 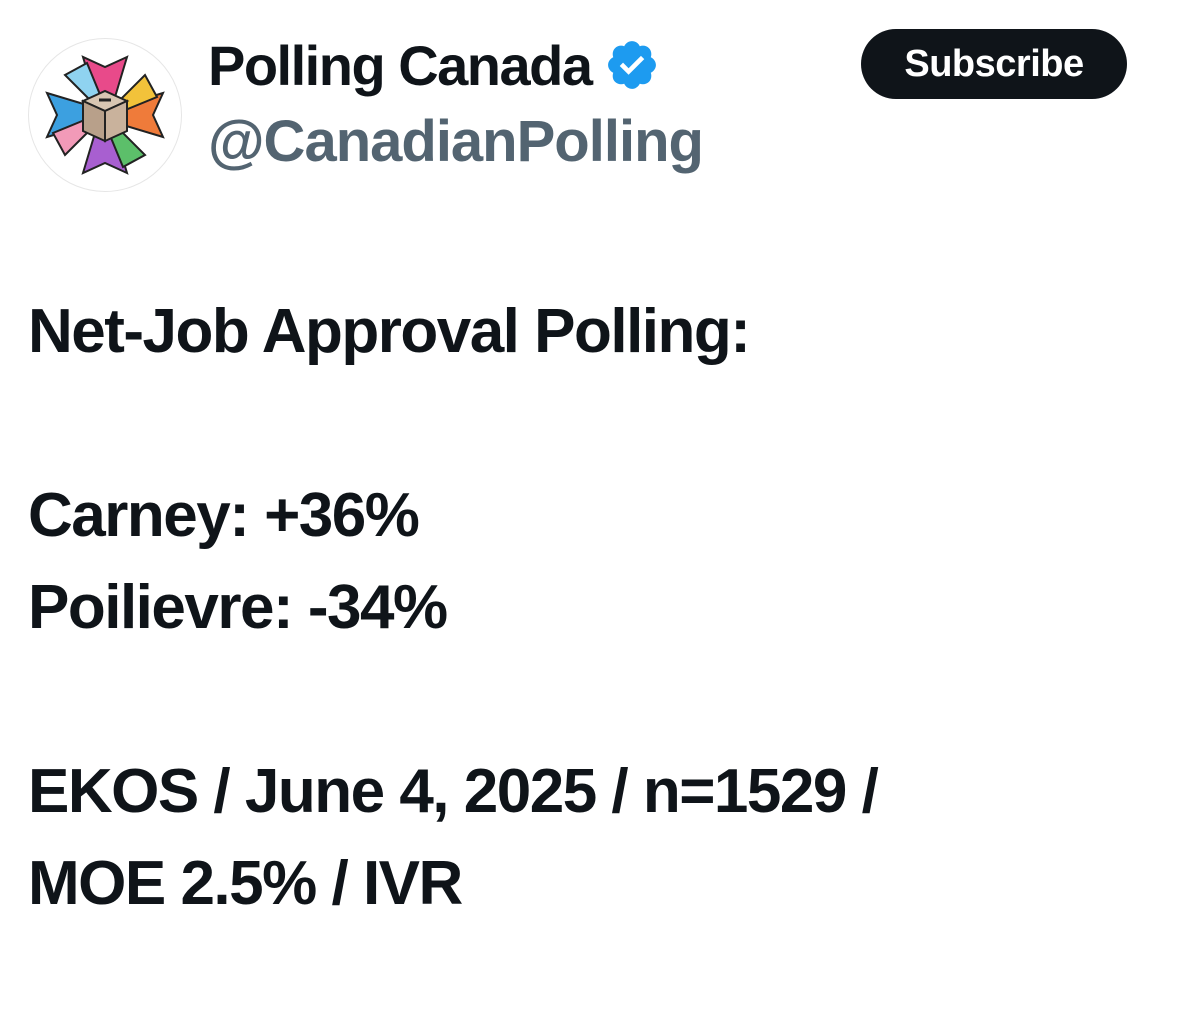 I want to click on result-carney: Carney: +36%, so click(x=224, y=515).